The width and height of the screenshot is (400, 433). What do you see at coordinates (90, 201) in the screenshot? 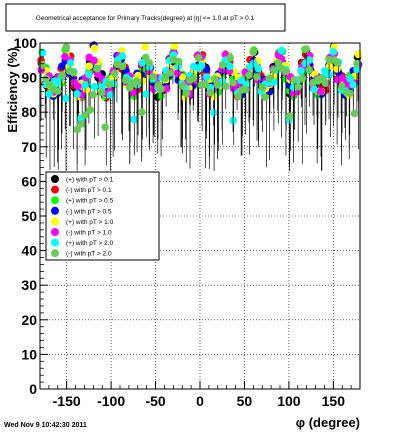
I see `legend-label: (+) with pT > 0.5` at bounding box center [90, 201].